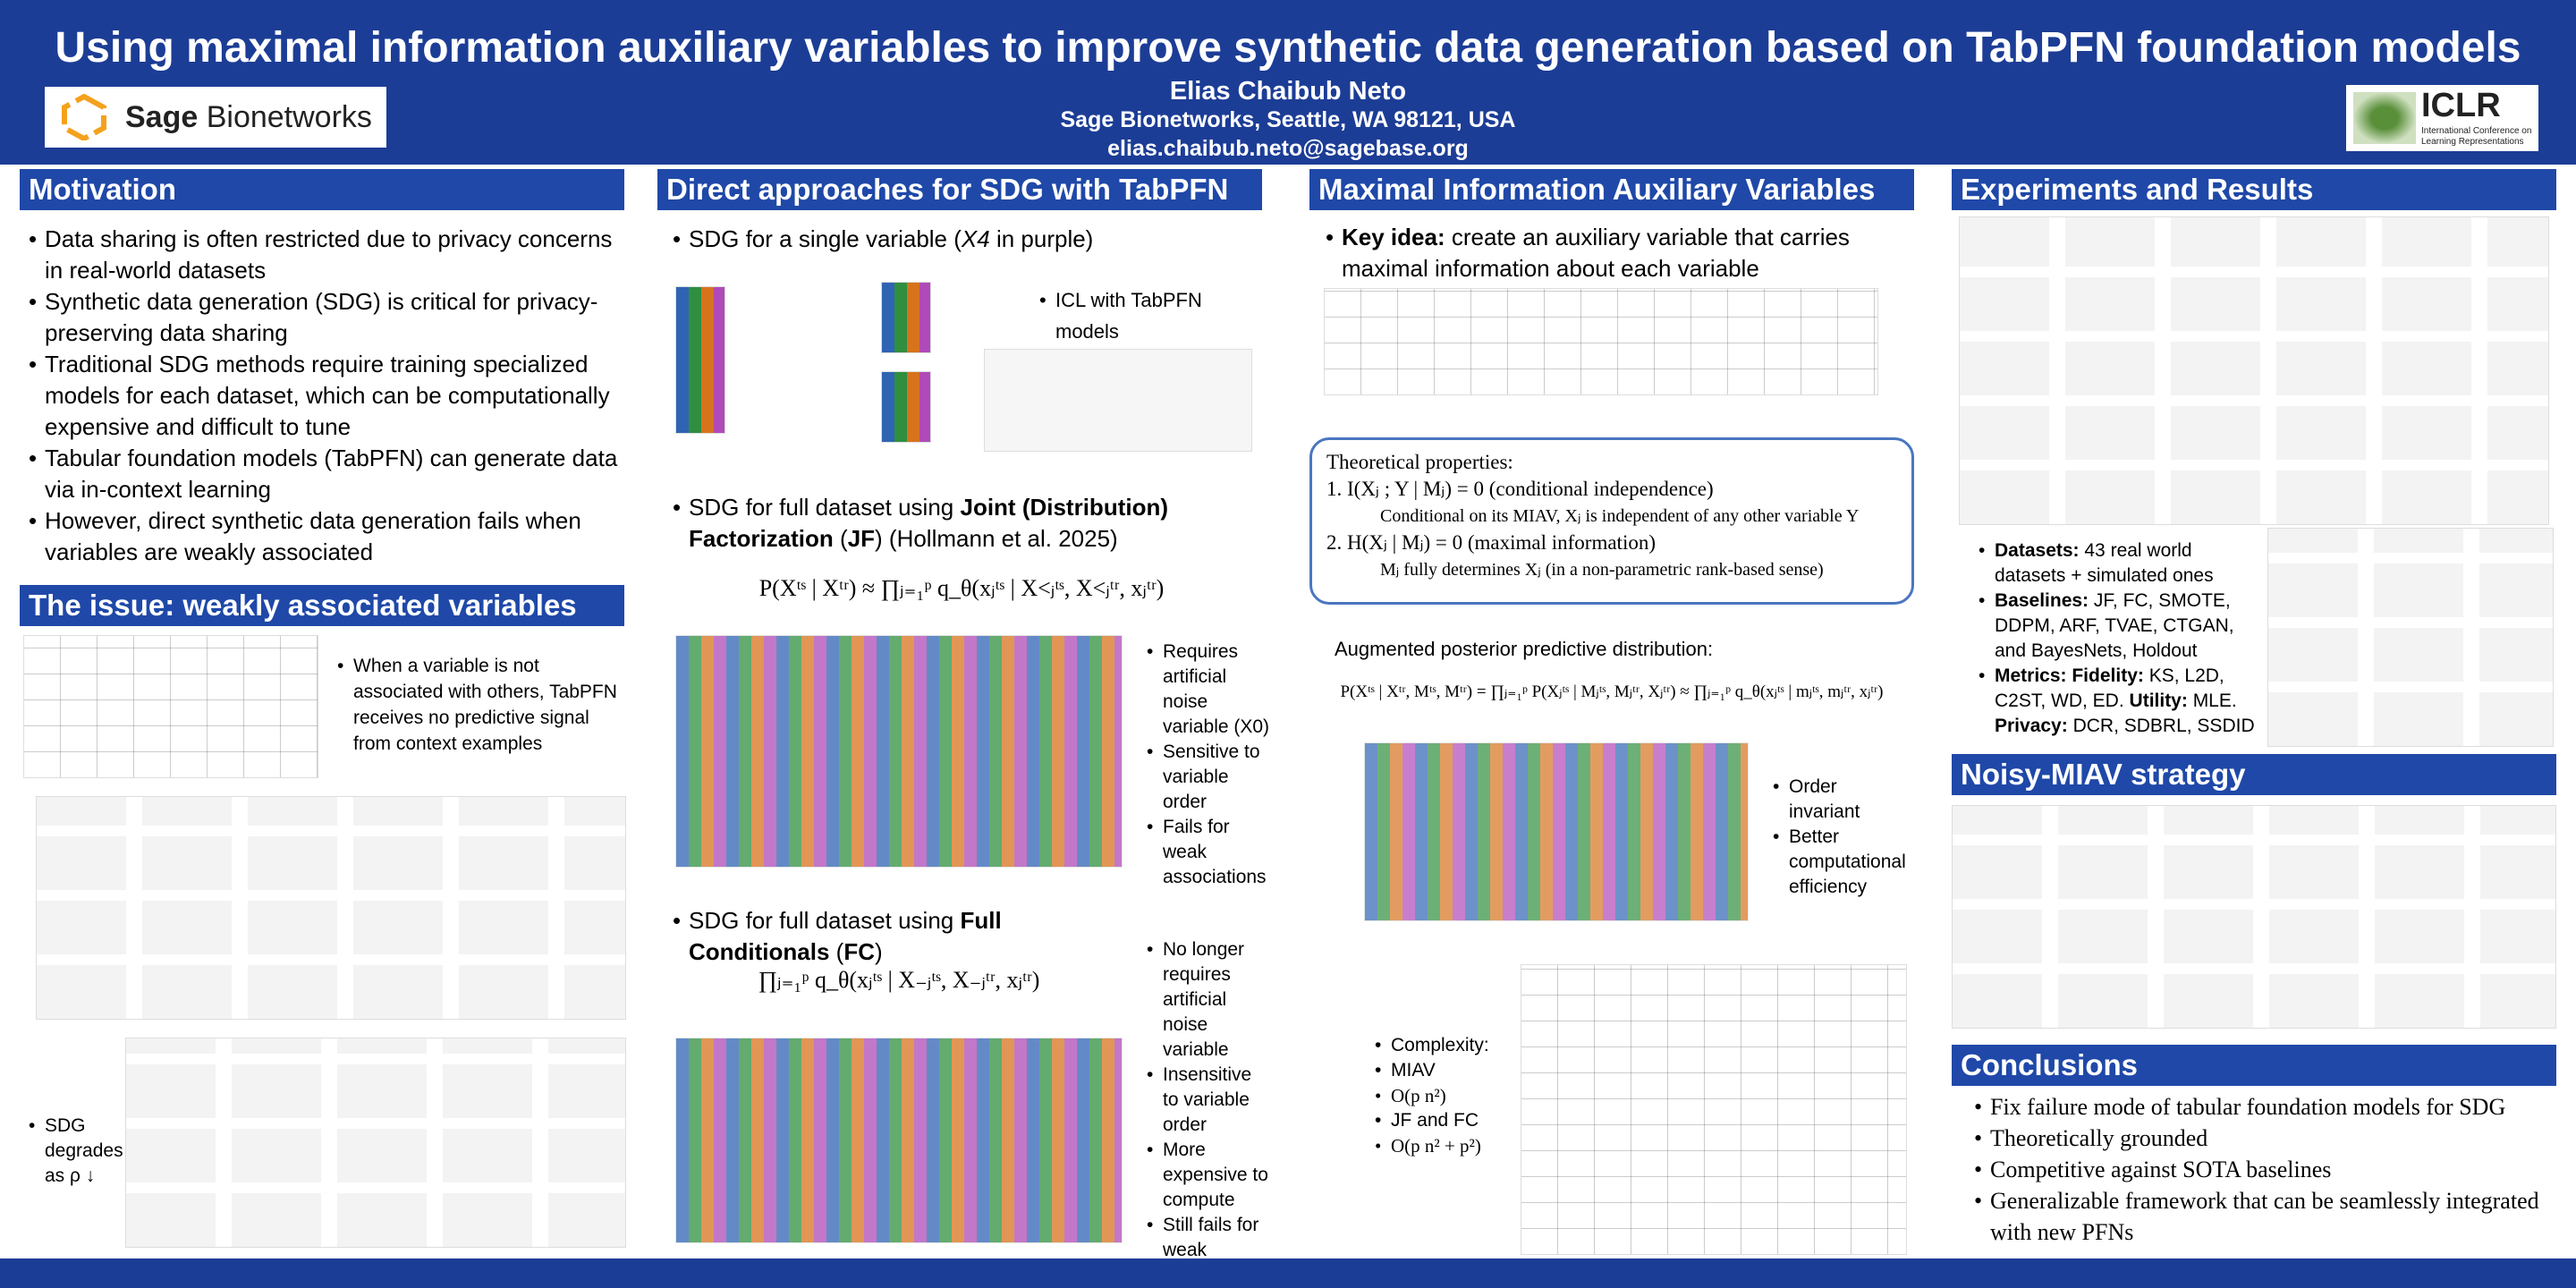 The width and height of the screenshot is (2576, 1288). Describe the element at coordinates (899, 751) in the screenshot. I see `figure-jf` at that location.